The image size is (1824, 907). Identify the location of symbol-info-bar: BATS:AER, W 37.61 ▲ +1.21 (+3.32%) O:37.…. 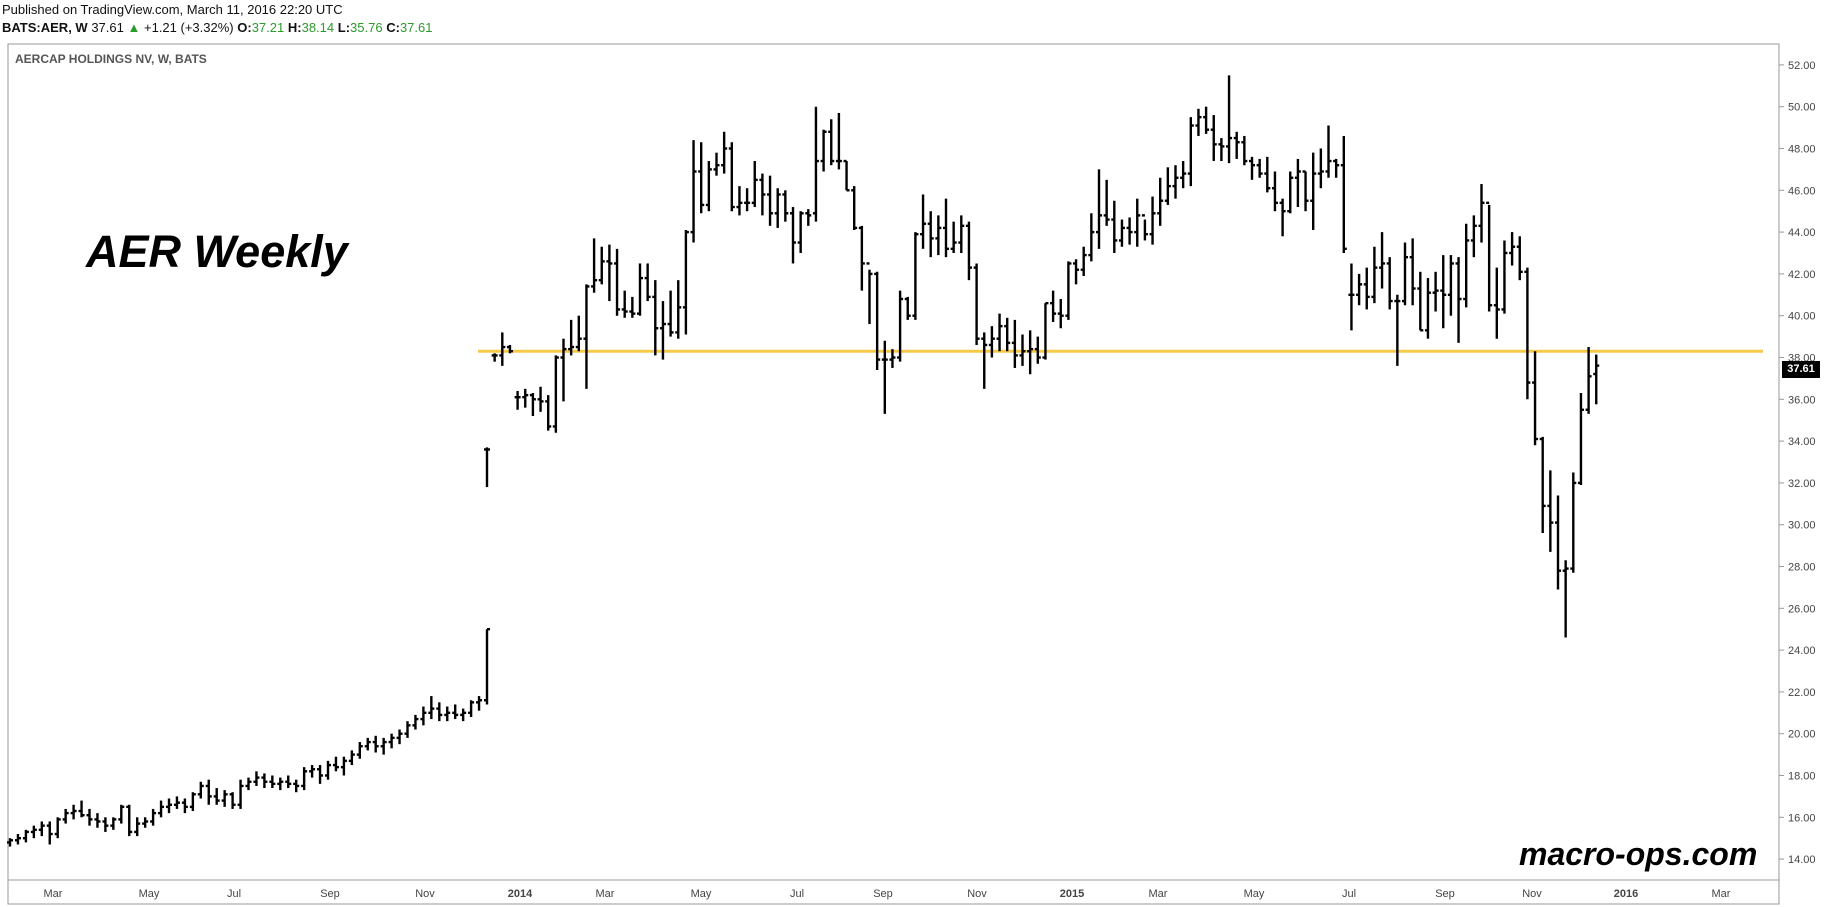
(217, 27).